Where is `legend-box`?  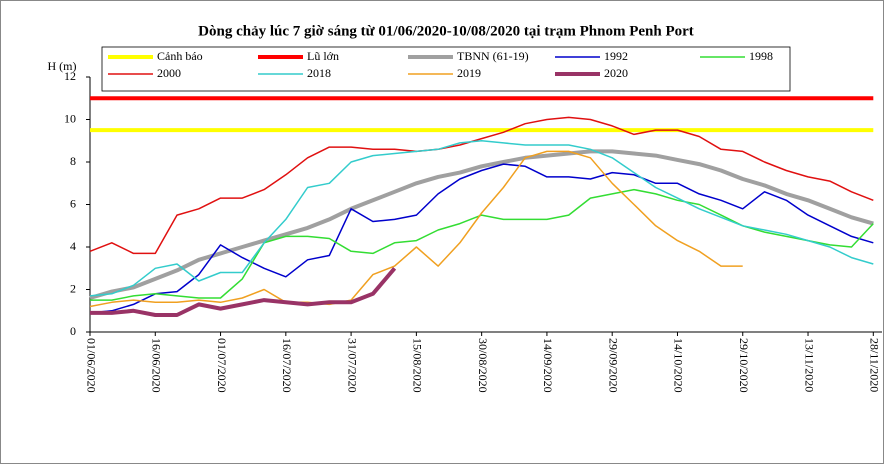 legend-box is located at coordinates (446, 69).